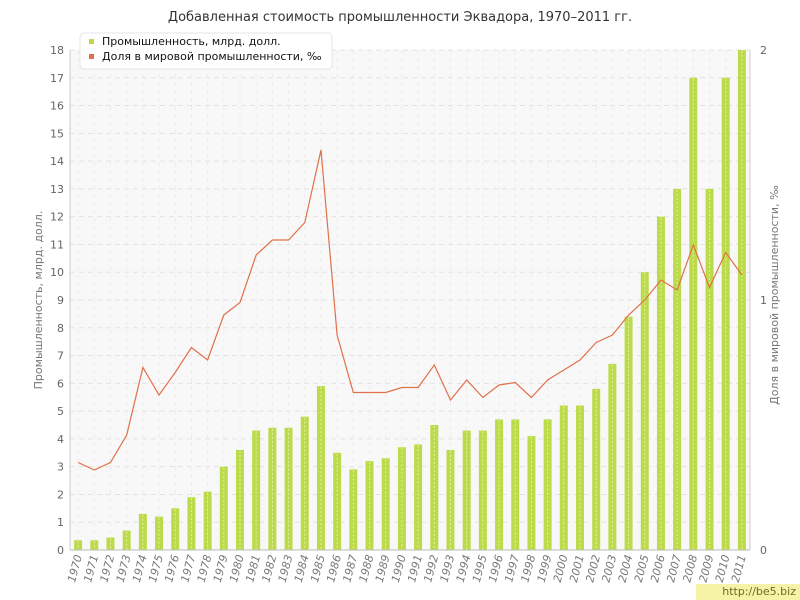 Image resolution: width=800 pixels, height=600 pixels. What do you see at coordinates (256, 490) in the screenshot?
I see `bar-1981` at bounding box center [256, 490].